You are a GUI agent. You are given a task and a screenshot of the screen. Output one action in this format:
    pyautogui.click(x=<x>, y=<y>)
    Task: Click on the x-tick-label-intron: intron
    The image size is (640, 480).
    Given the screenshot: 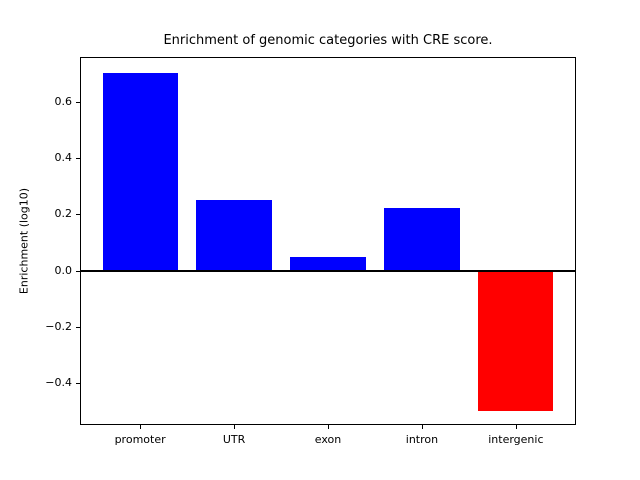 What is the action you would take?
    pyautogui.click(x=422, y=439)
    